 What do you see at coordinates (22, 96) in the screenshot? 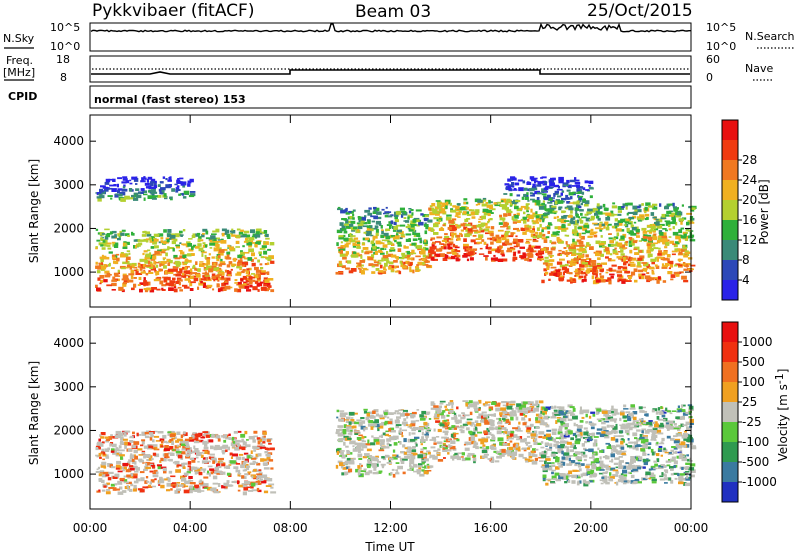
I see `cpid-label: CPID` at bounding box center [22, 96].